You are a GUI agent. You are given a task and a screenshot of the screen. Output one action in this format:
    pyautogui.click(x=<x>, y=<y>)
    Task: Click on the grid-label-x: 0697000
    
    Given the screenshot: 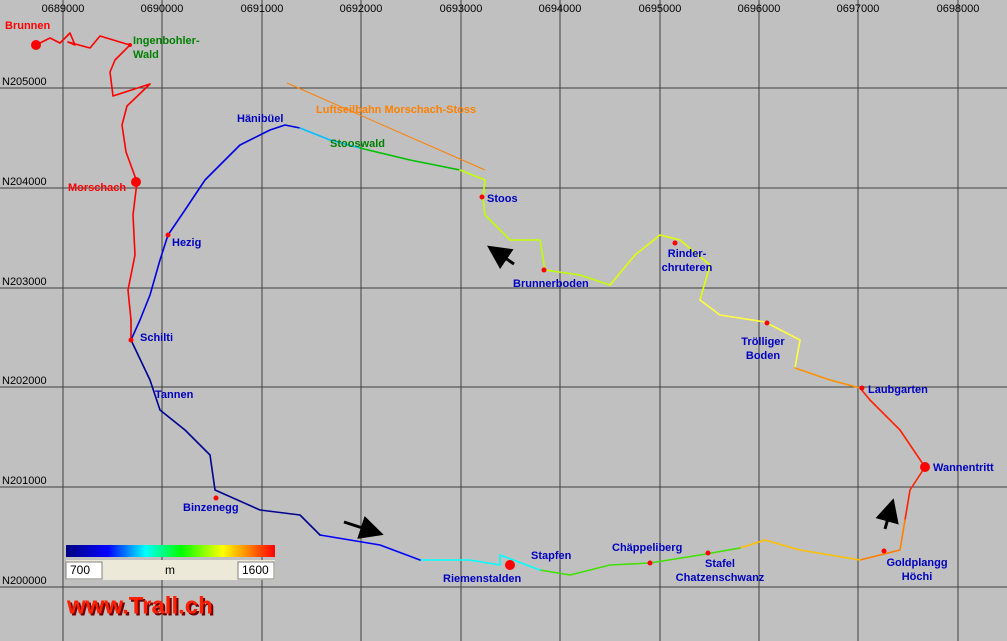 What is the action you would take?
    pyautogui.click(x=858, y=9)
    